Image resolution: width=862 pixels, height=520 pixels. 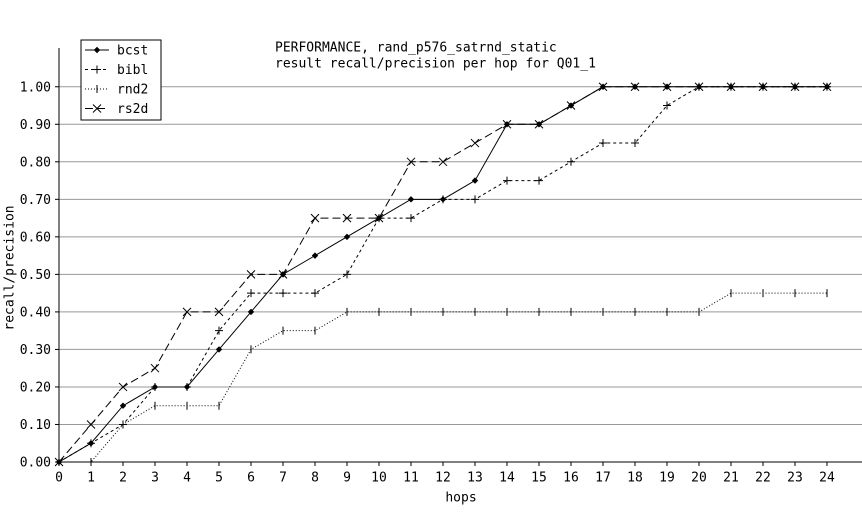 I want to click on y-tick-label: 0.50, so click(x=35, y=275).